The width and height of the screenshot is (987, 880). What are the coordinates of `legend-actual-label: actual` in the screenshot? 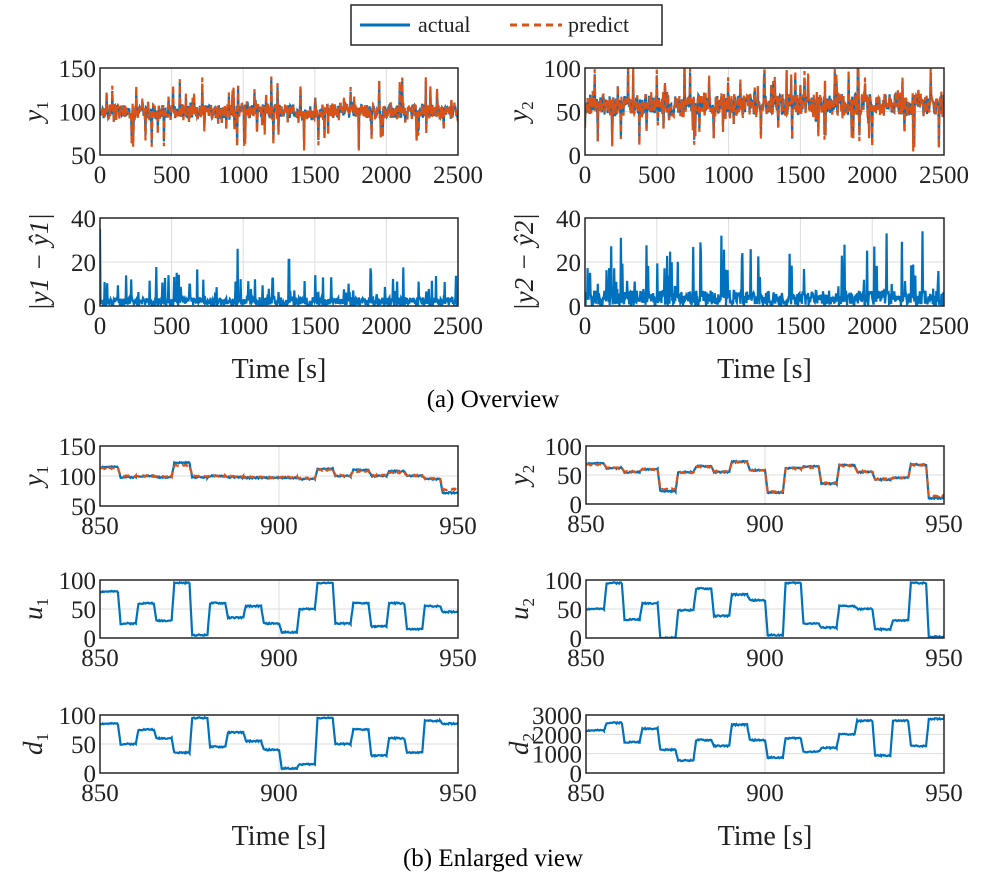 It's located at (444, 24).